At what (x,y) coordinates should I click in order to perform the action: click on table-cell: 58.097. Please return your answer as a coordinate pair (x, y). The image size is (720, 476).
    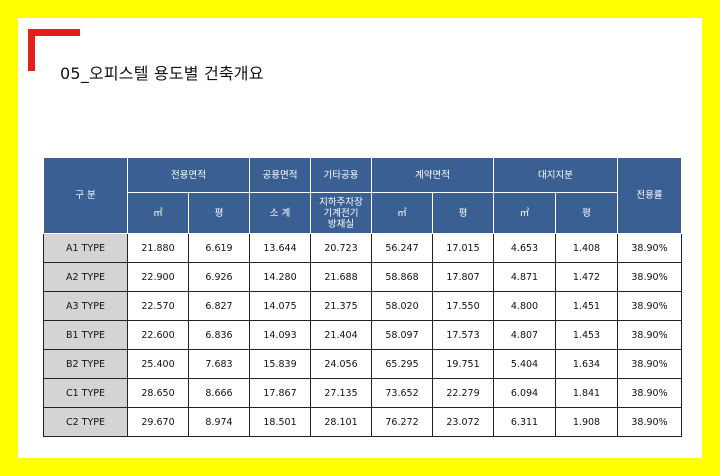
    Looking at the image, I should click on (402, 335).